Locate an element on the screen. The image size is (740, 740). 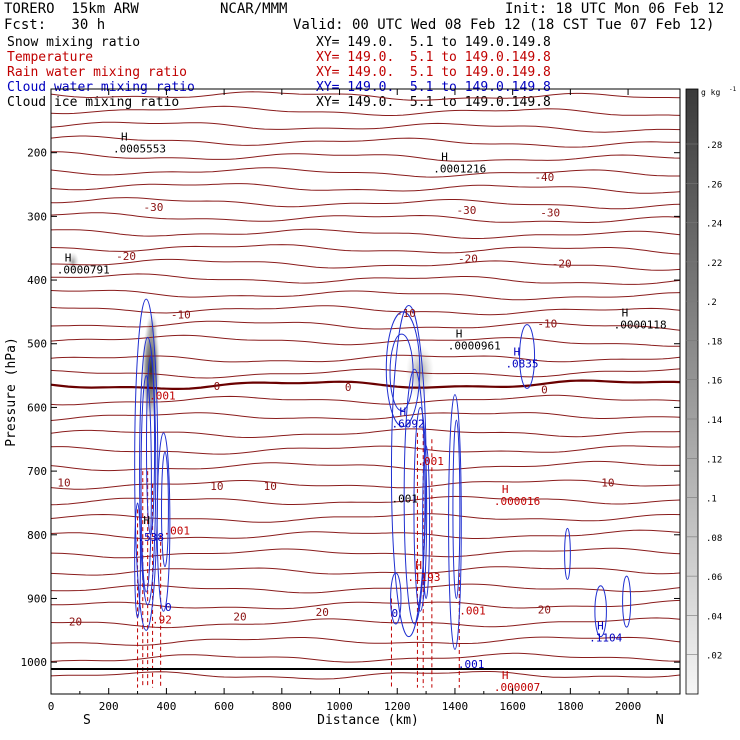
colorbar-unit: g kg is located at coordinates (710, 92).